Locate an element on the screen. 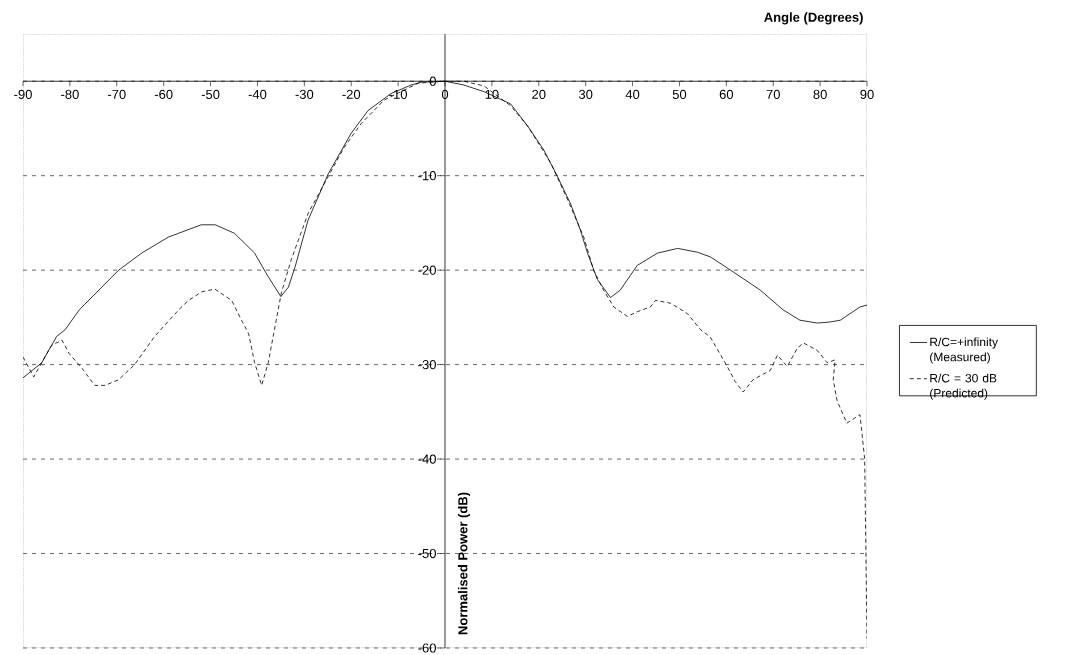 This screenshot has width=1085, height=655. x-tick-label: -90 is located at coordinates (23, 94).